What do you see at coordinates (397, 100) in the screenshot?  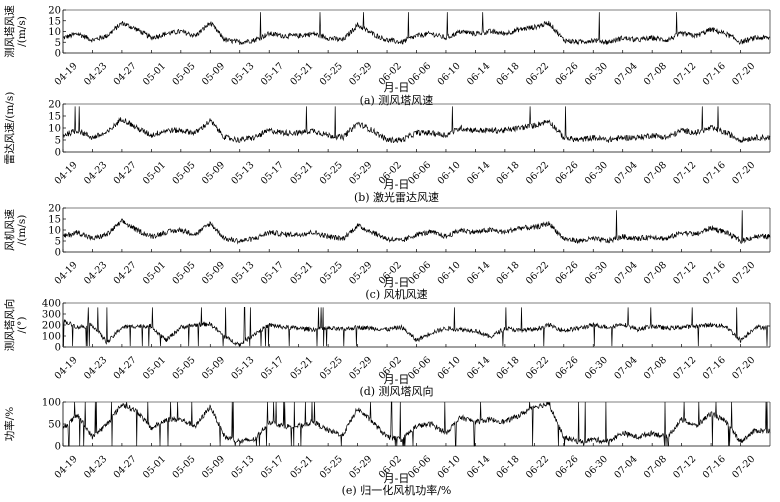 I see `panel-caption: (a) 测风塔风速` at bounding box center [397, 100].